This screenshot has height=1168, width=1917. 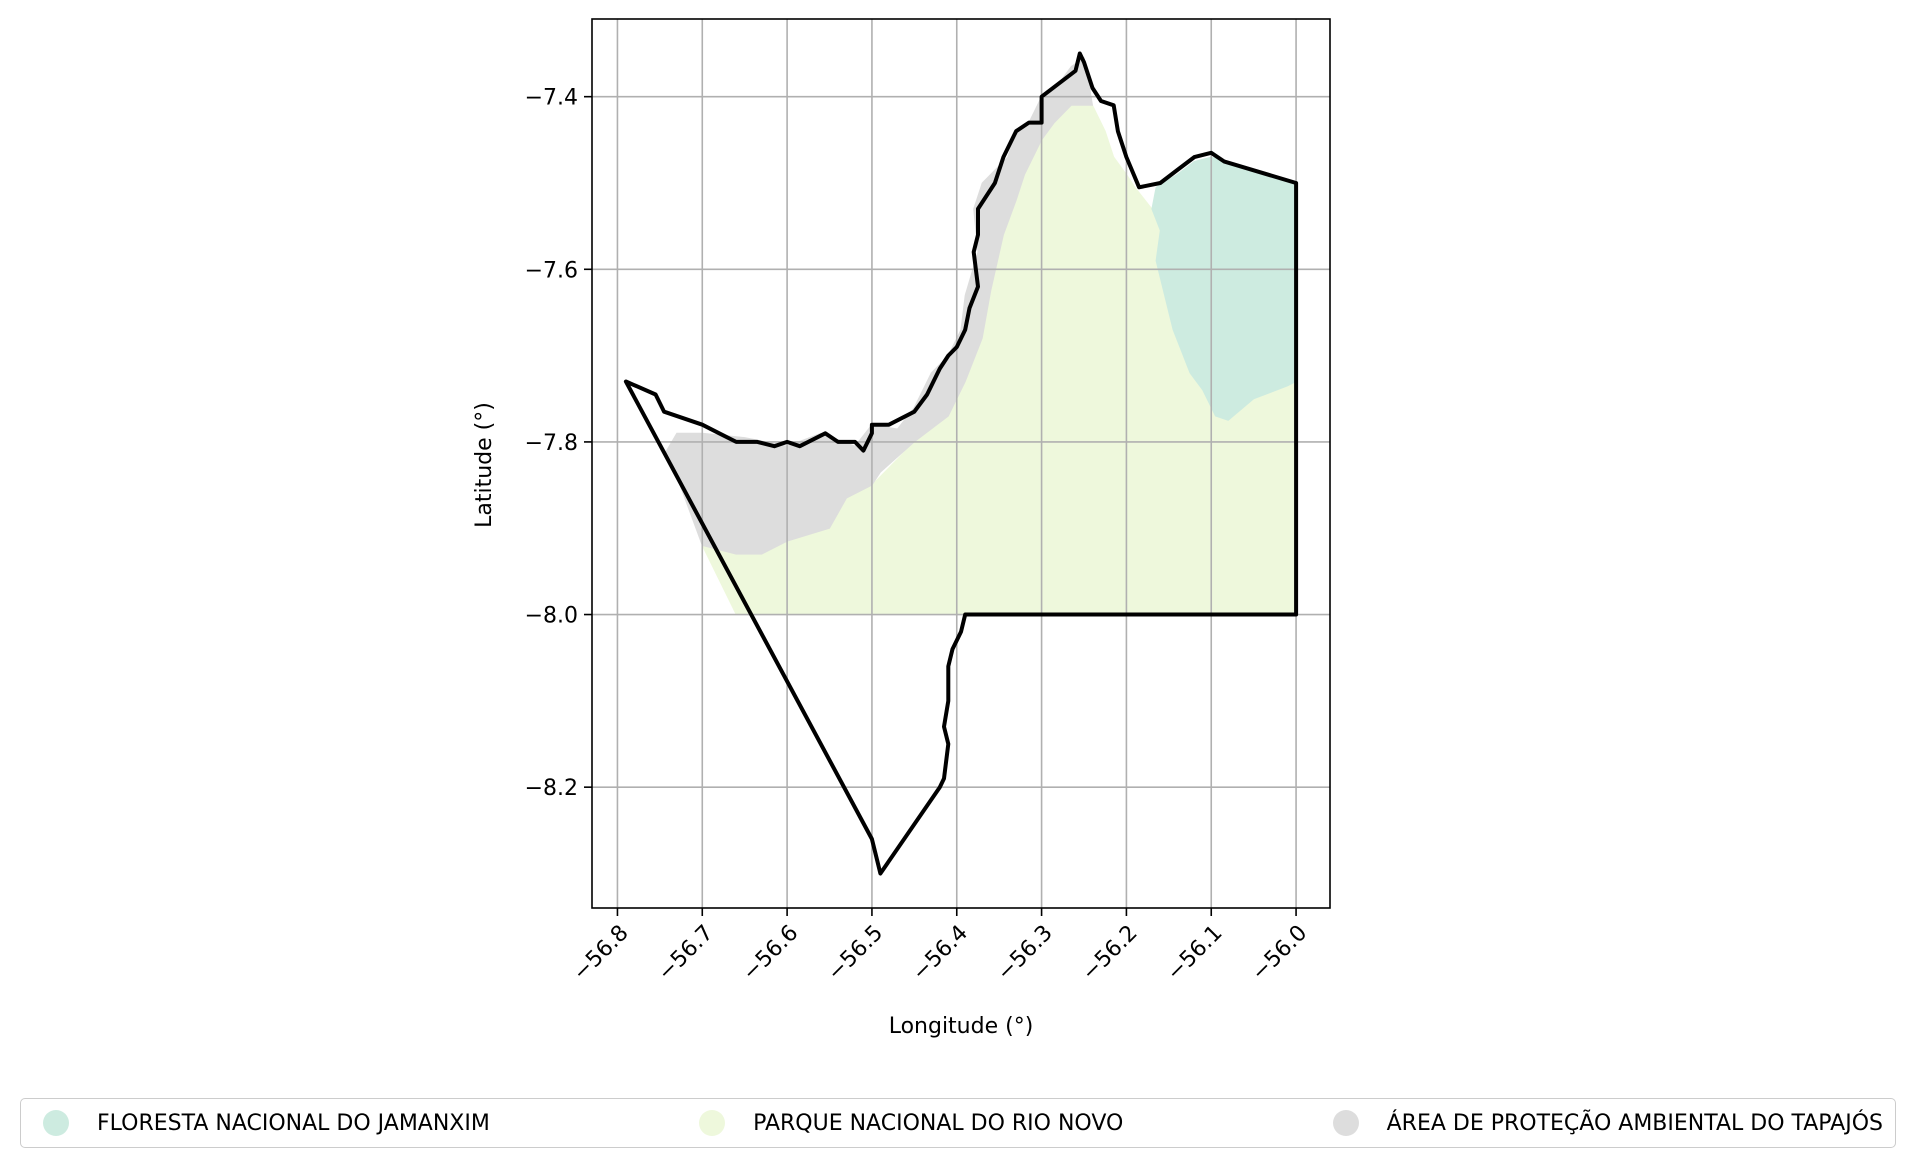 I want to click on legend-label-tapajos: ÁREA DE PROTEÇÃO AMBIENTAL DO TAPAJÓS, so click(x=1634, y=1123).